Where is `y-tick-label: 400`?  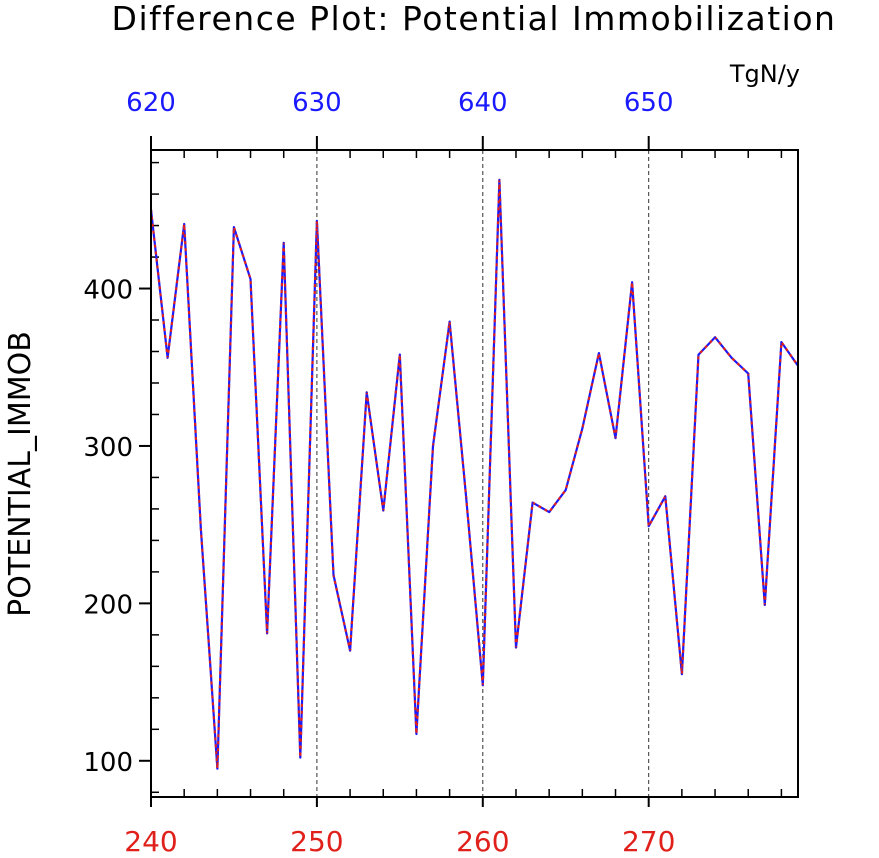
y-tick-label: 400 is located at coordinates (108, 291).